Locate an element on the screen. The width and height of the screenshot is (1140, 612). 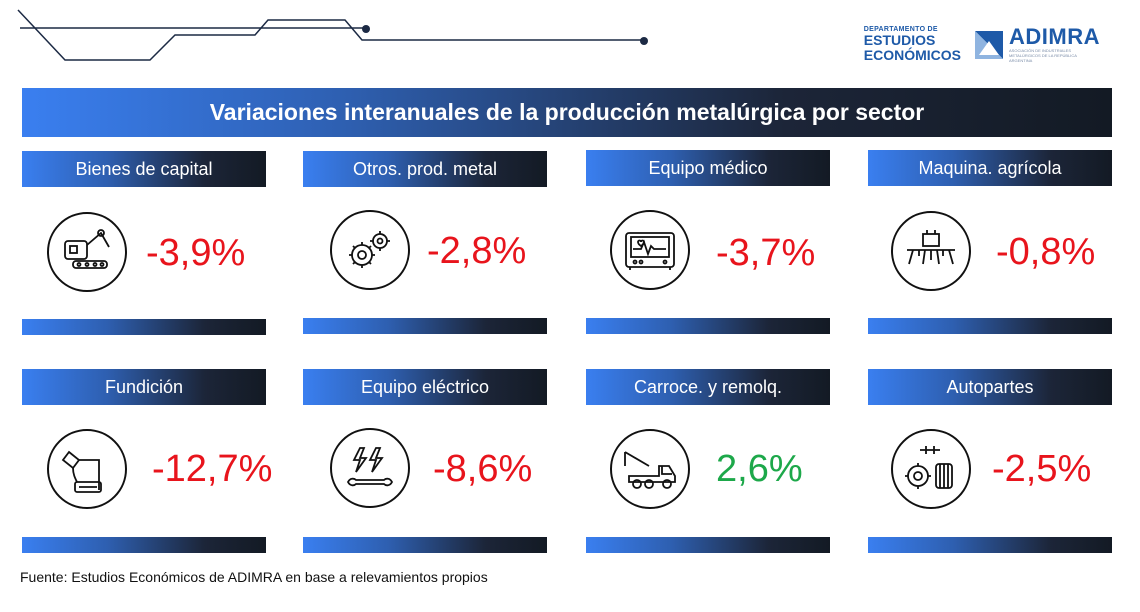
sector-card-otros-prod-metal: Otros. prod. metal -2,8% is located at coordinates (425, 243).